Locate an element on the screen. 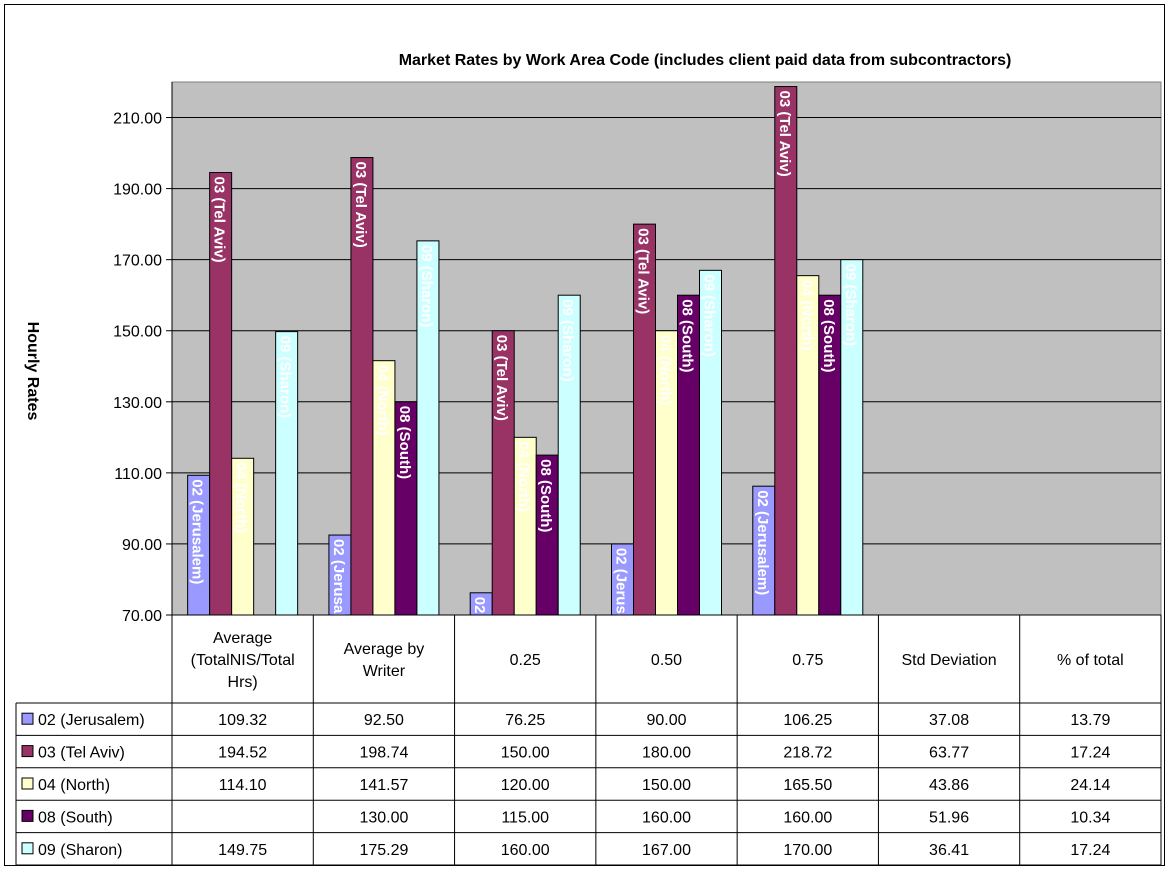  table-cell: 37.08 is located at coordinates (949, 720).